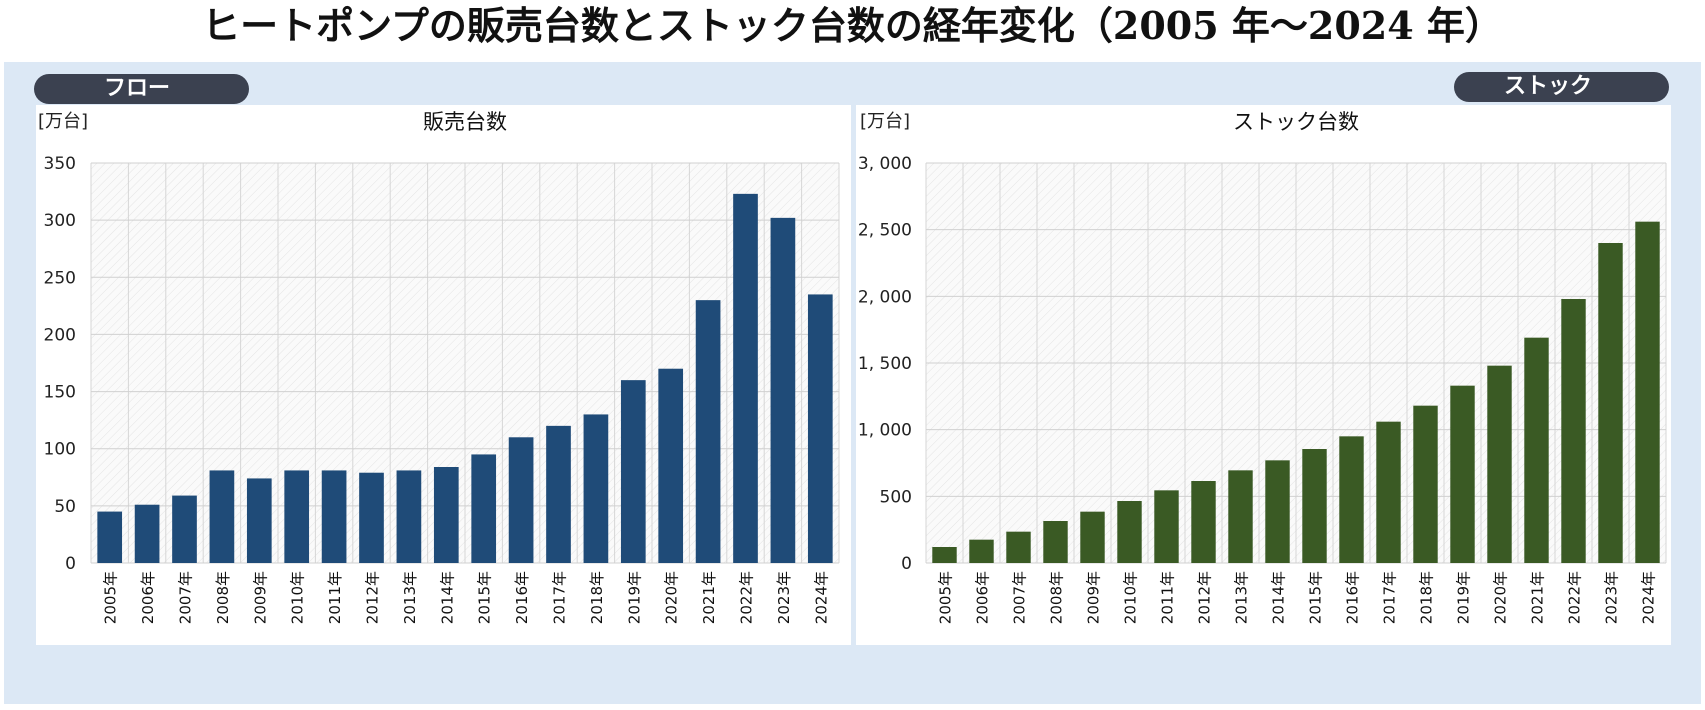 The width and height of the screenshot is (1705, 710). Describe the element at coordinates (852, 25) in the screenshot. I see `page-title: ヒートポンプの販売台数とストック台数の経年変化（2005 年〜2024 年）` at that location.